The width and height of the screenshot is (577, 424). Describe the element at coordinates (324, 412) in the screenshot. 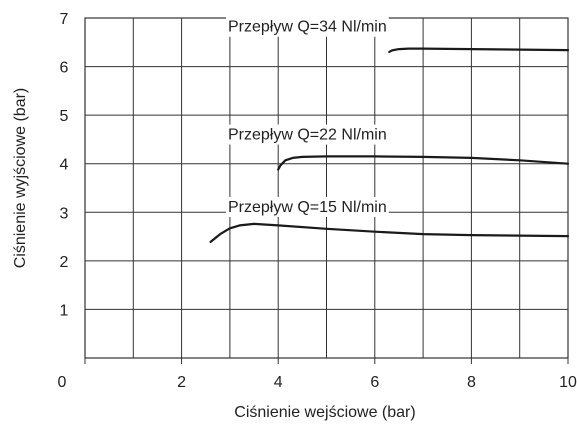

I see `x-axis-label: Ciśnienie wejściowe (bar)` at that location.